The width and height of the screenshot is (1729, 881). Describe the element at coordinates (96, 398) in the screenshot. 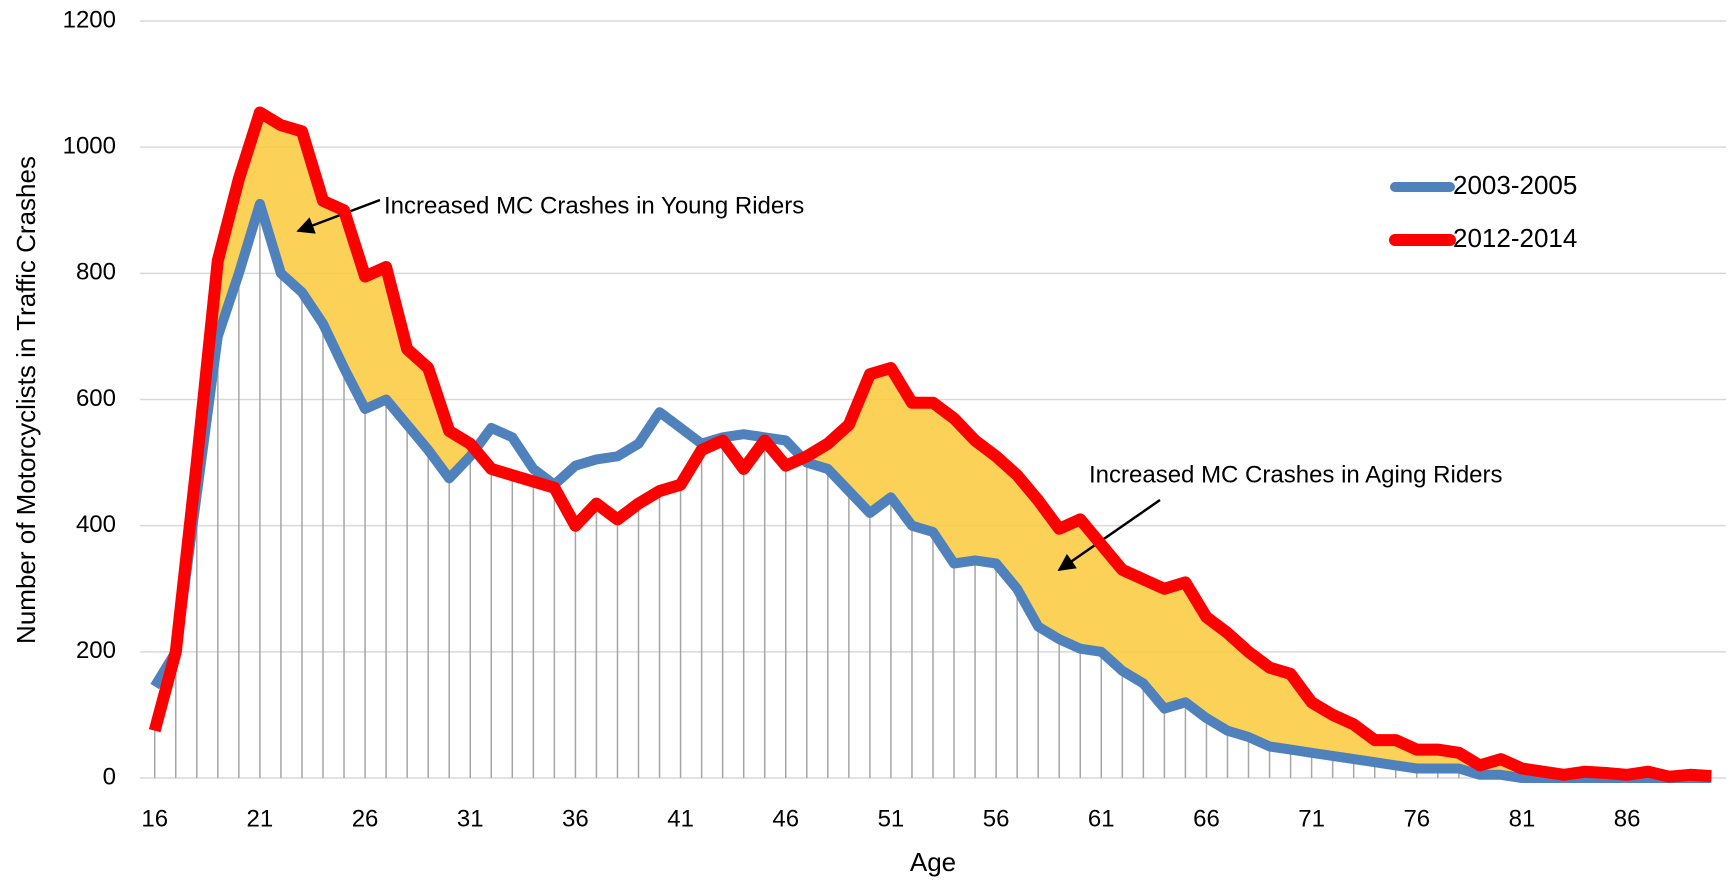

I see `y-tick-label: 600` at that location.